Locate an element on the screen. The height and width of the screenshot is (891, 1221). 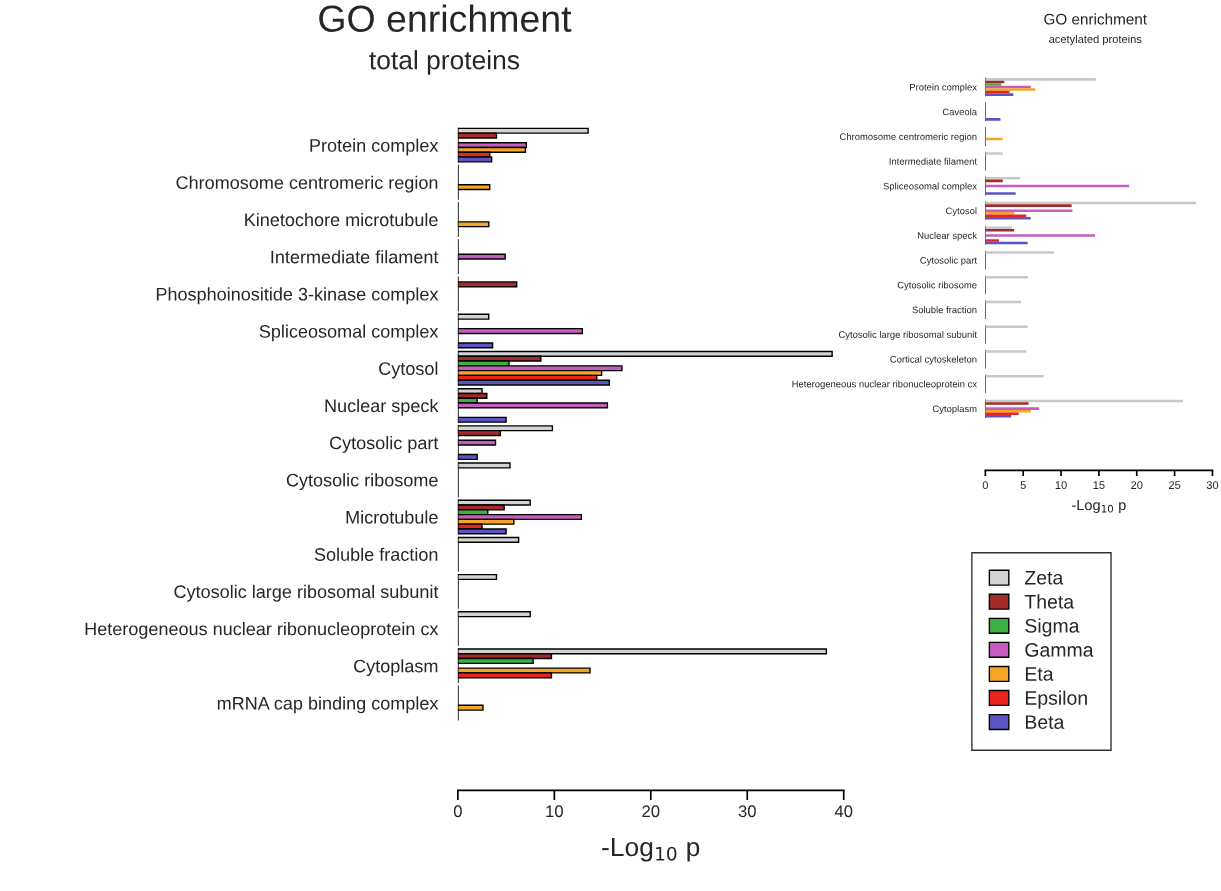
chart-subtitle: total proteins is located at coordinates (444, 62).